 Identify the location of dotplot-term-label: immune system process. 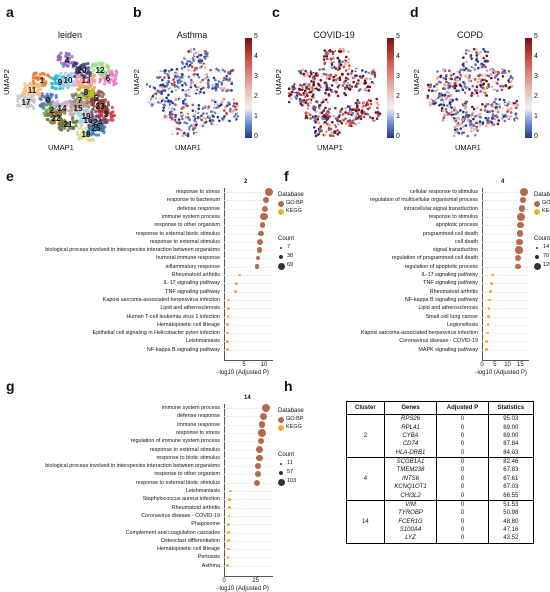
(190, 216).